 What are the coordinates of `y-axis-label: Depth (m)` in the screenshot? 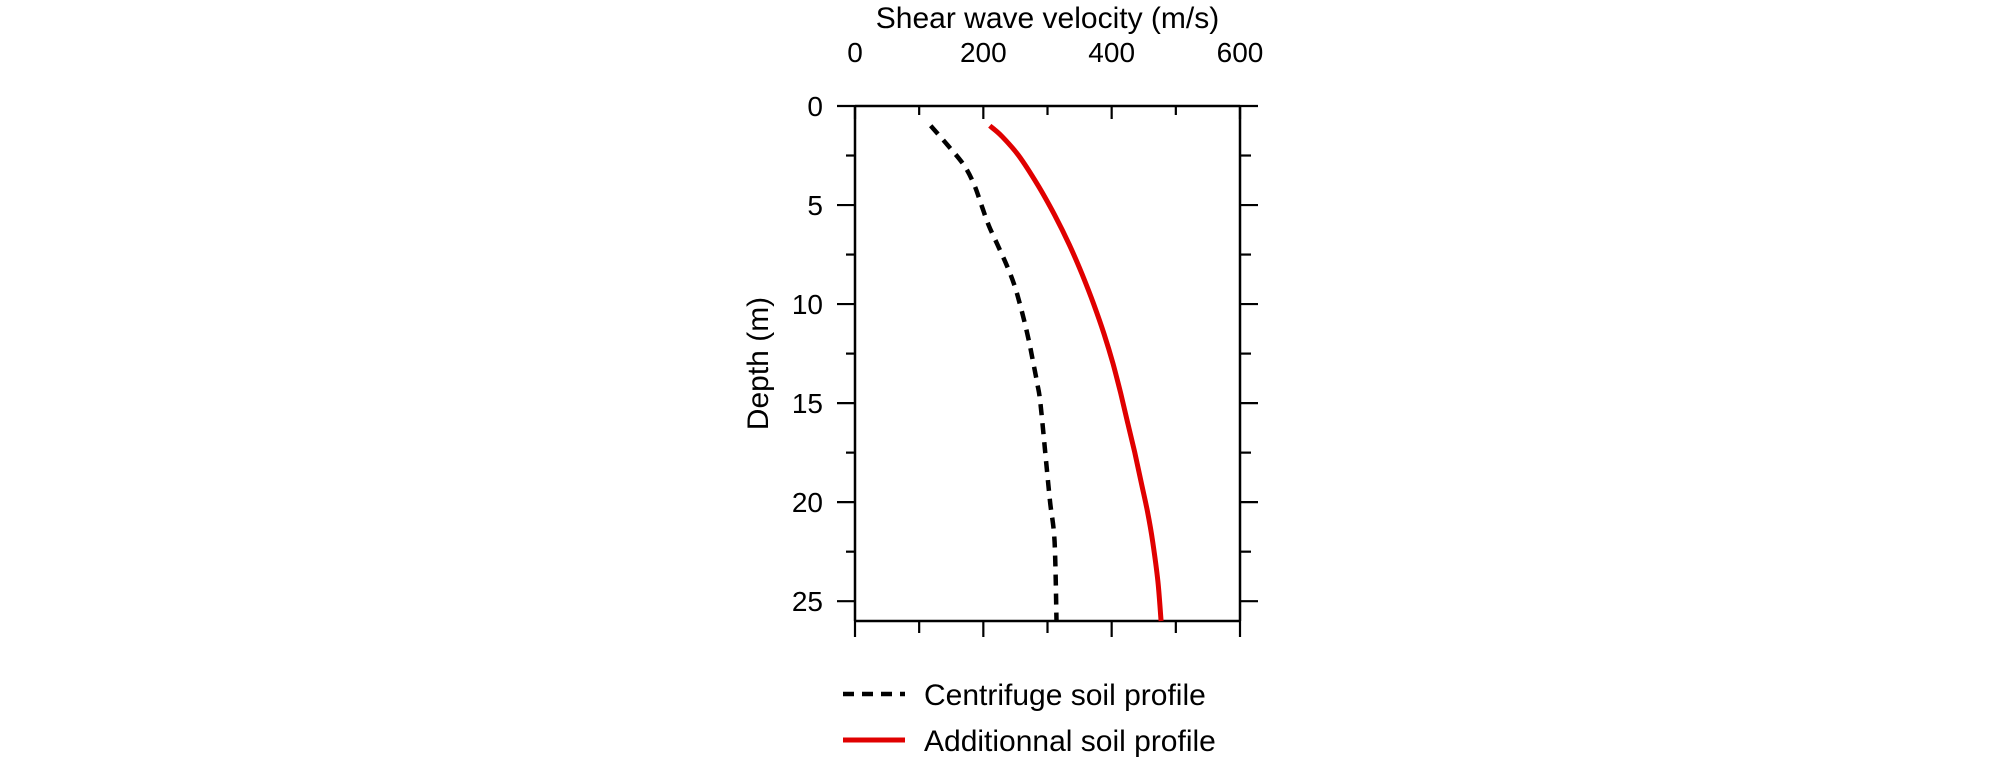 It's located at (758, 363).